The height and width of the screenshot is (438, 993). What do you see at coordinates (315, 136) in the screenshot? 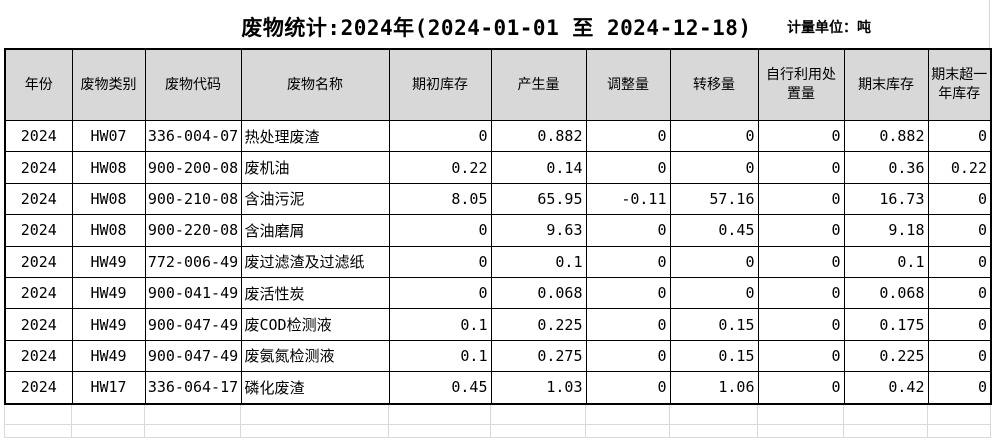
I see `cell-name: 热处理废渣` at bounding box center [315, 136].